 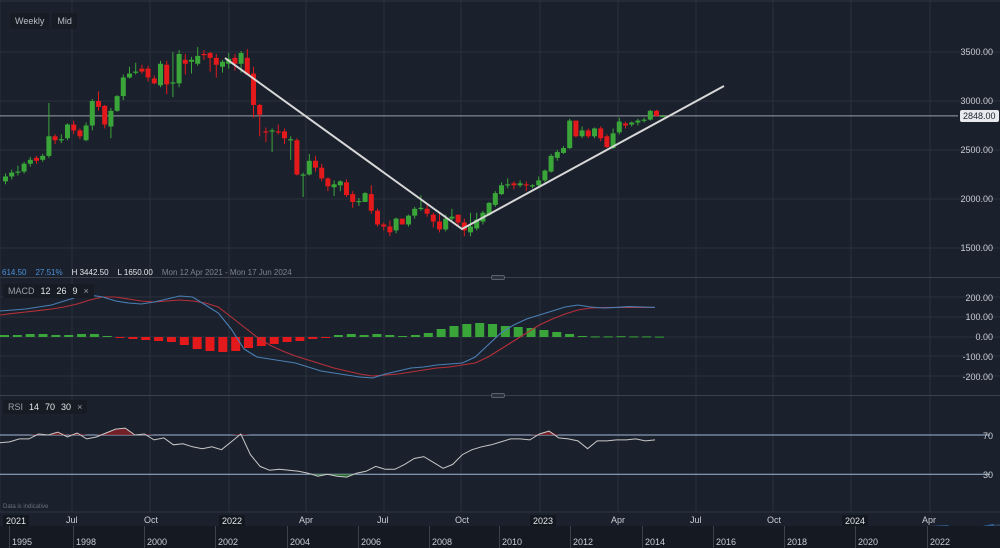 I want to click on navigator-year-label: 1995, so click(x=22, y=542).